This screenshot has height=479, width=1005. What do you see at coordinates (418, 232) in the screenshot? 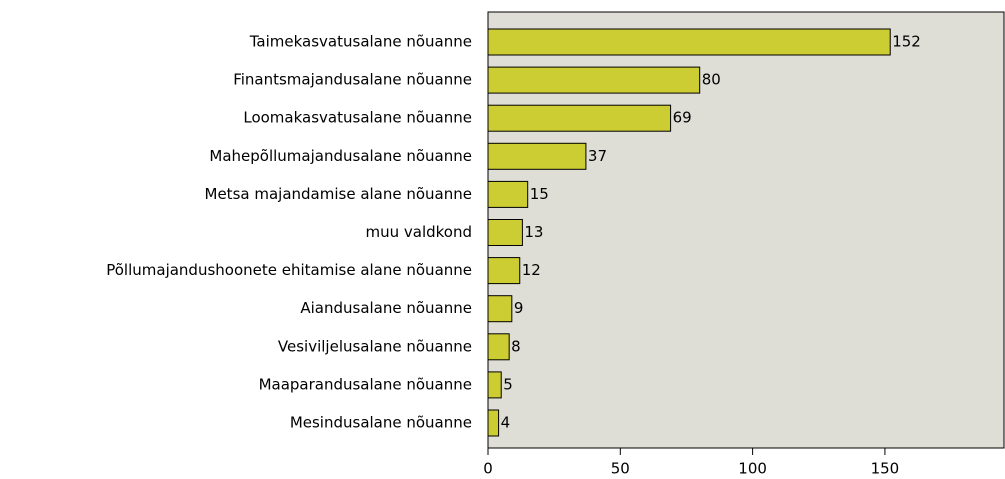
I see `y-tick-label: muu valdkond` at bounding box center [418, 232].